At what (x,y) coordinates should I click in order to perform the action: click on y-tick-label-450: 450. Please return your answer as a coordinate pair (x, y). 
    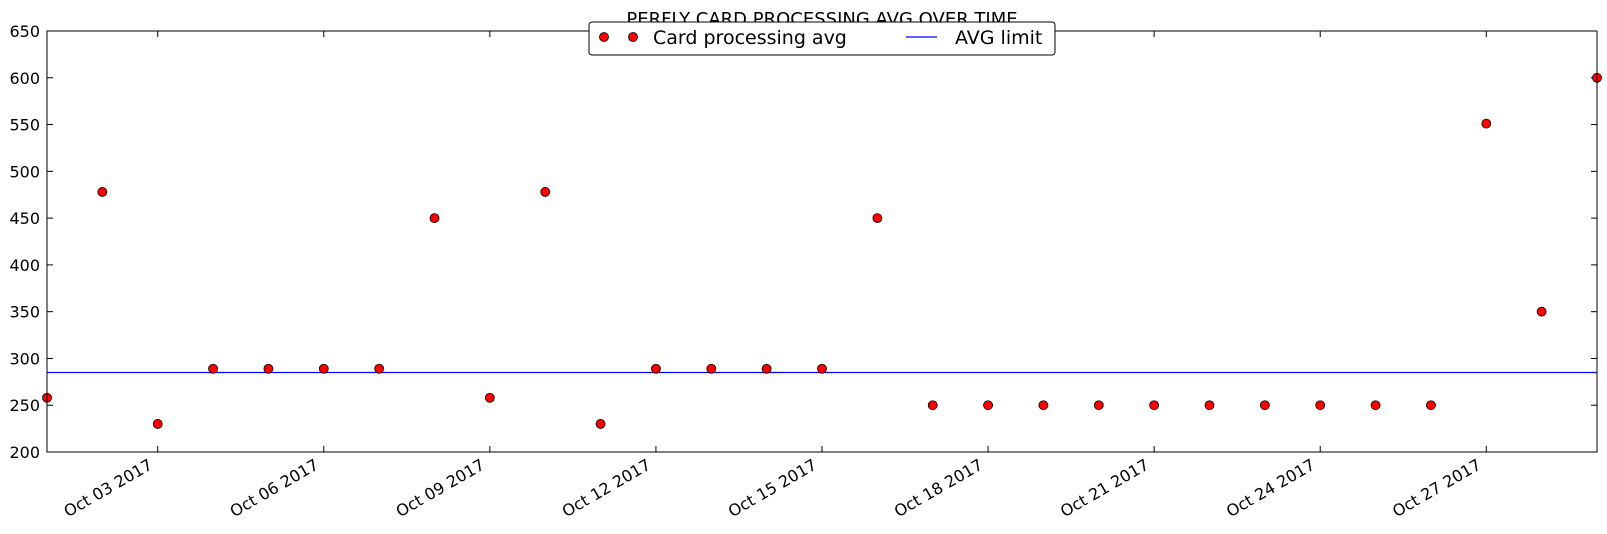
    Looking at the image, I should click on (24, 218).